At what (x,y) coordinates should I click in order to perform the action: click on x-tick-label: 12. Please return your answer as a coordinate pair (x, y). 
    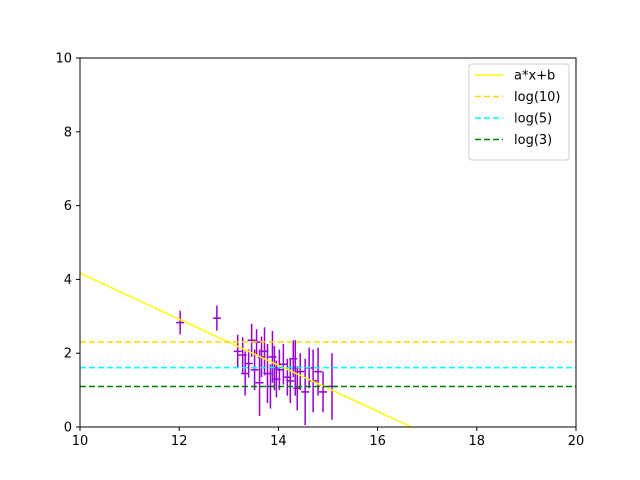
    Looking at the image, I should click on (179, 441).